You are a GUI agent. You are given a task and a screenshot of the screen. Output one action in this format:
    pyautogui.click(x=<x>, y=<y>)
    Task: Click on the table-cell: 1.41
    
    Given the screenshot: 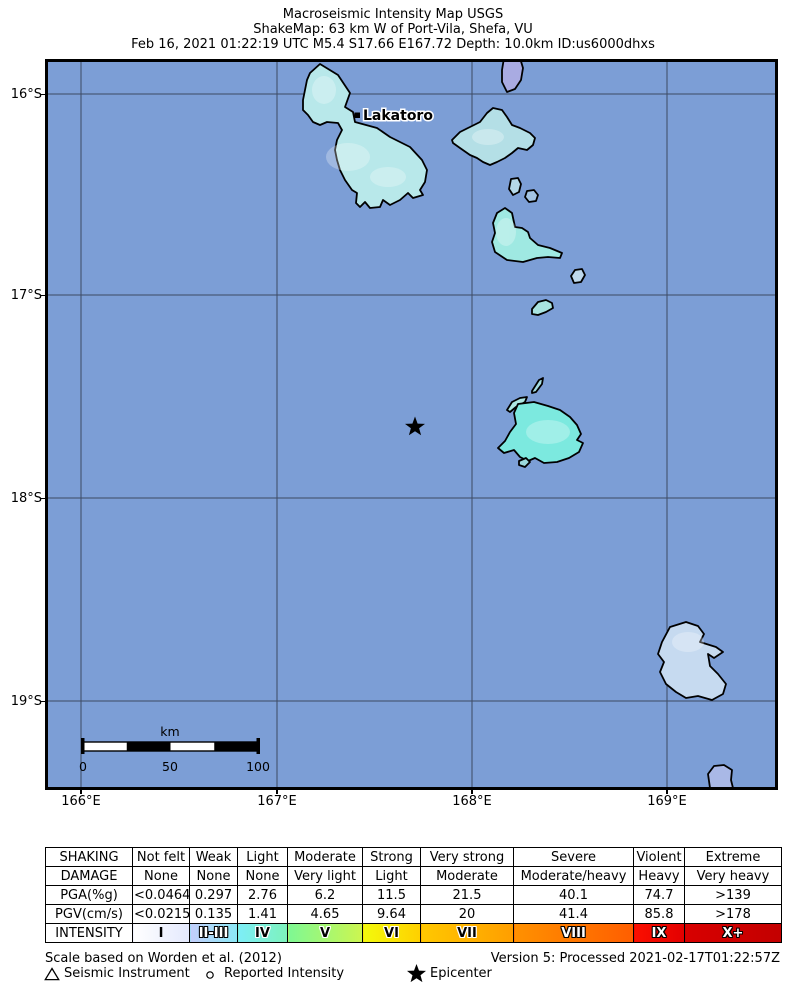 What is the action you would take?
    pyautogui.click(x=262, y=914)
    